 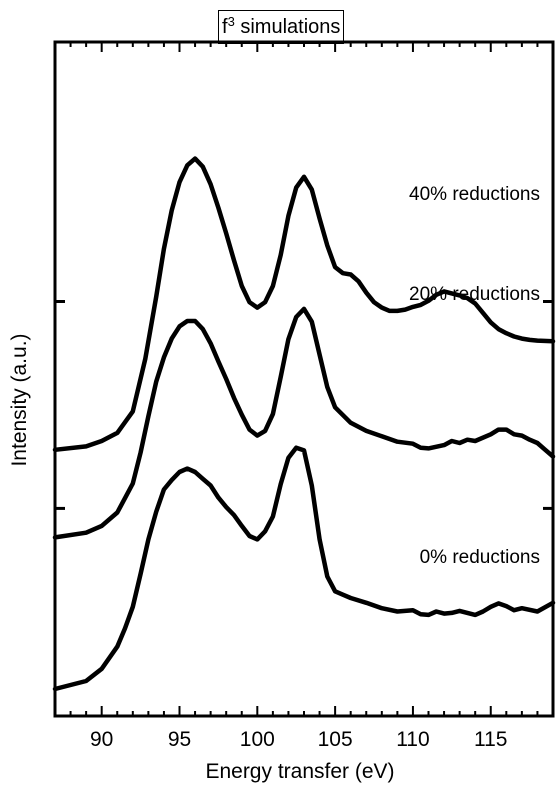 What do you see at coordinates (287, 27) in the screenshot?
I see `title-rest: simulations` at bounding box center [287, 27].